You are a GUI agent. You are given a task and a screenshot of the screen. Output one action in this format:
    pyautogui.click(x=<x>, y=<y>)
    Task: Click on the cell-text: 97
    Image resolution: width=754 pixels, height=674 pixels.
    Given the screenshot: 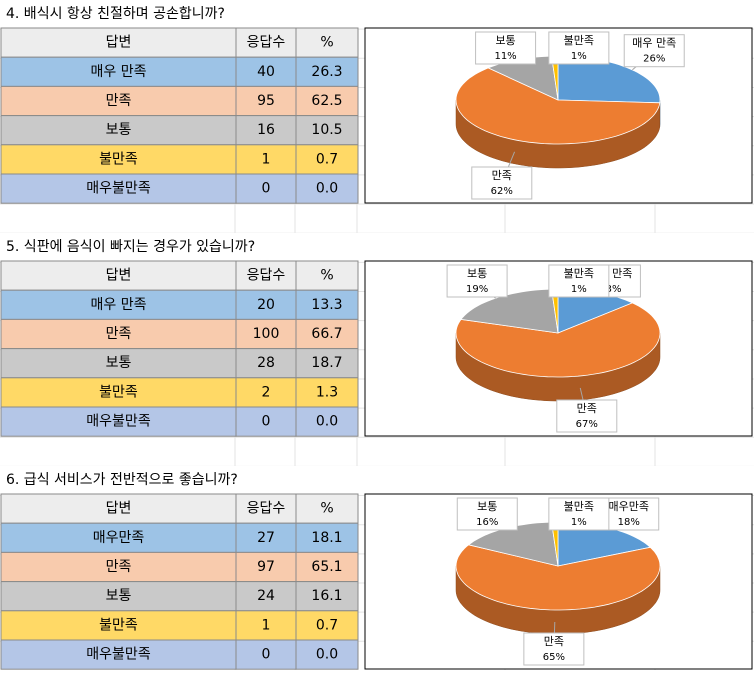 What is the action you would take?
    pyautogui.click(x=266, y=567)
    